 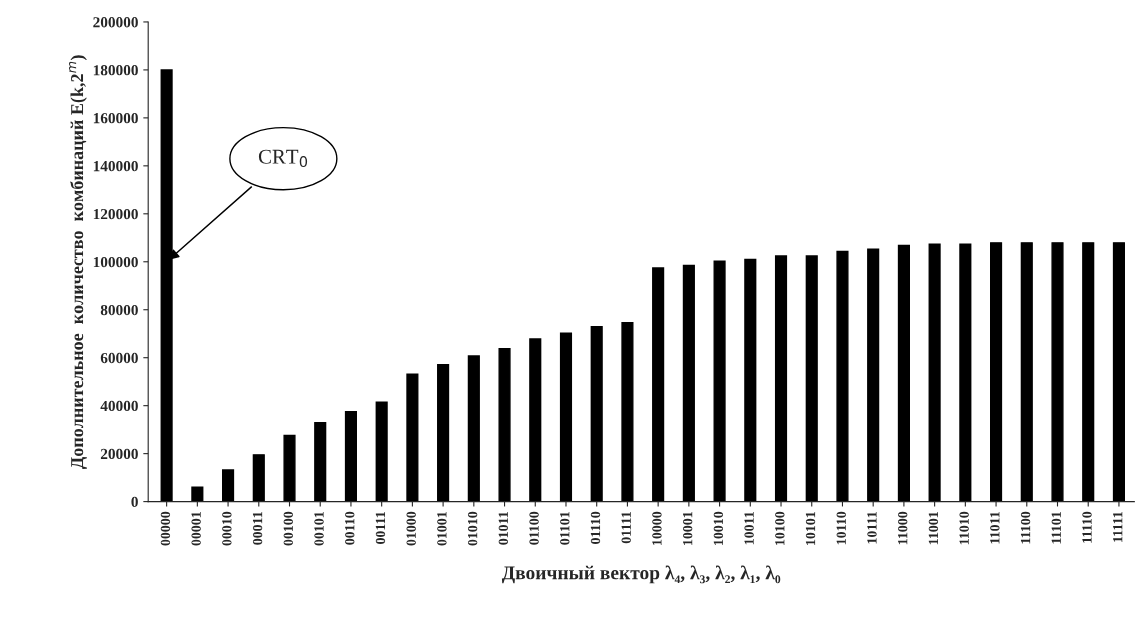 What do you see at coordinates (1056, 528) in the screenshot?
I see `x-tick-label: 11101` at bounding box center [1056, 528].